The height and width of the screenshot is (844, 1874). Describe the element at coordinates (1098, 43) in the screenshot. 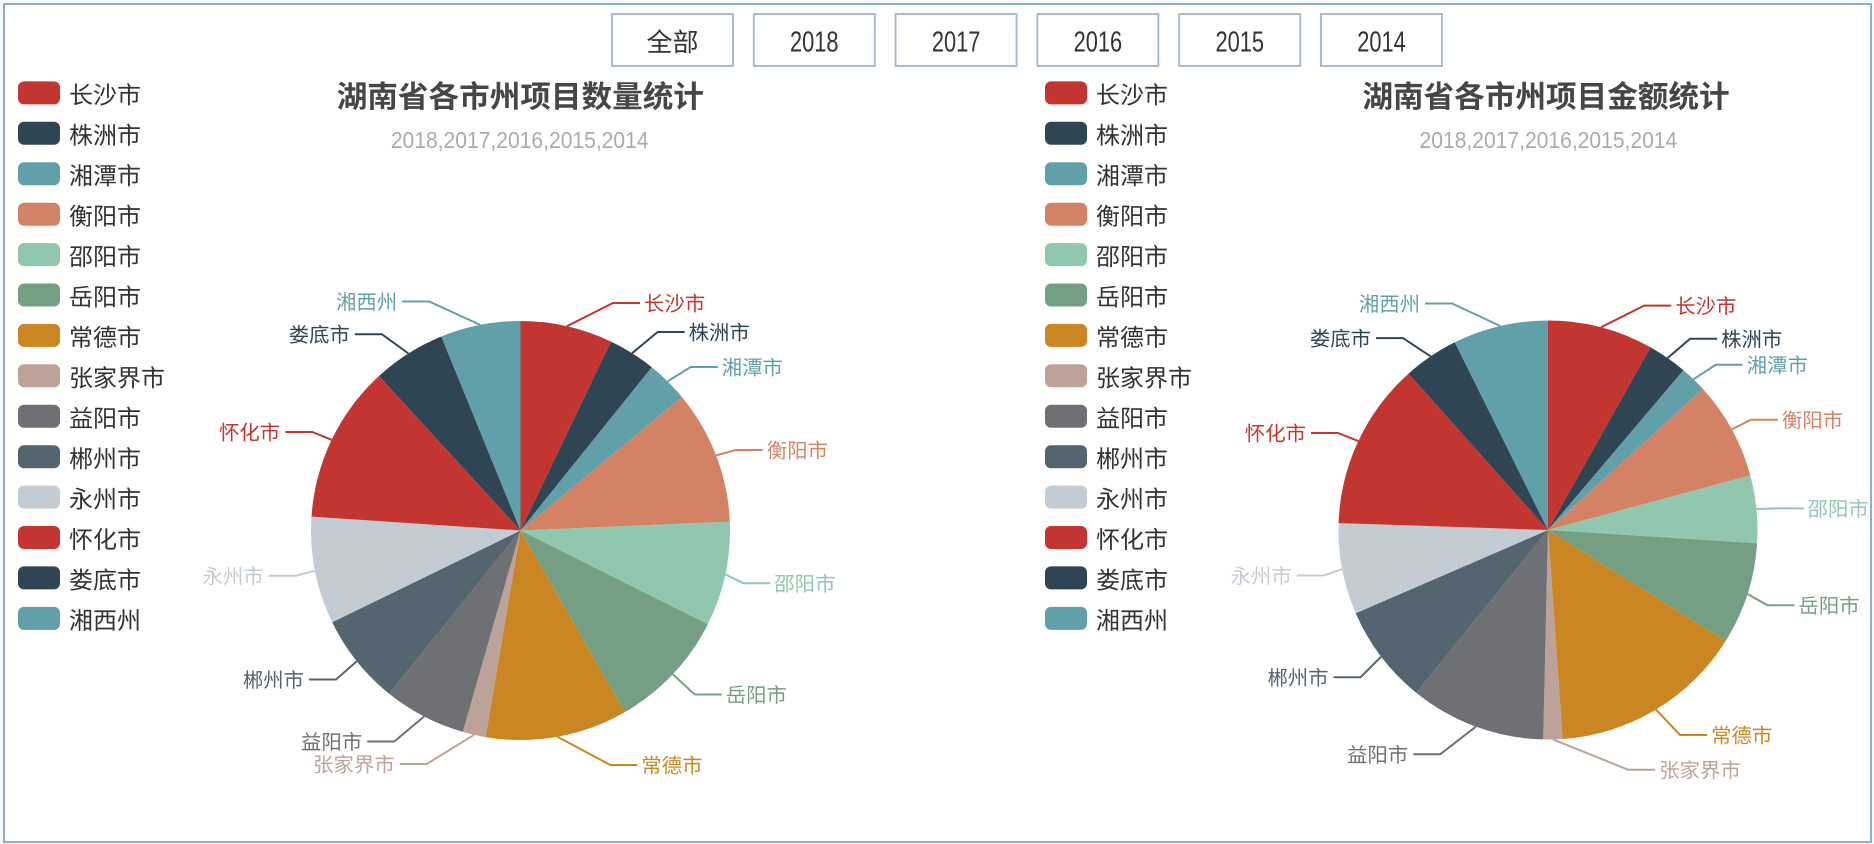

I see `svg-text: 2016` at that location.